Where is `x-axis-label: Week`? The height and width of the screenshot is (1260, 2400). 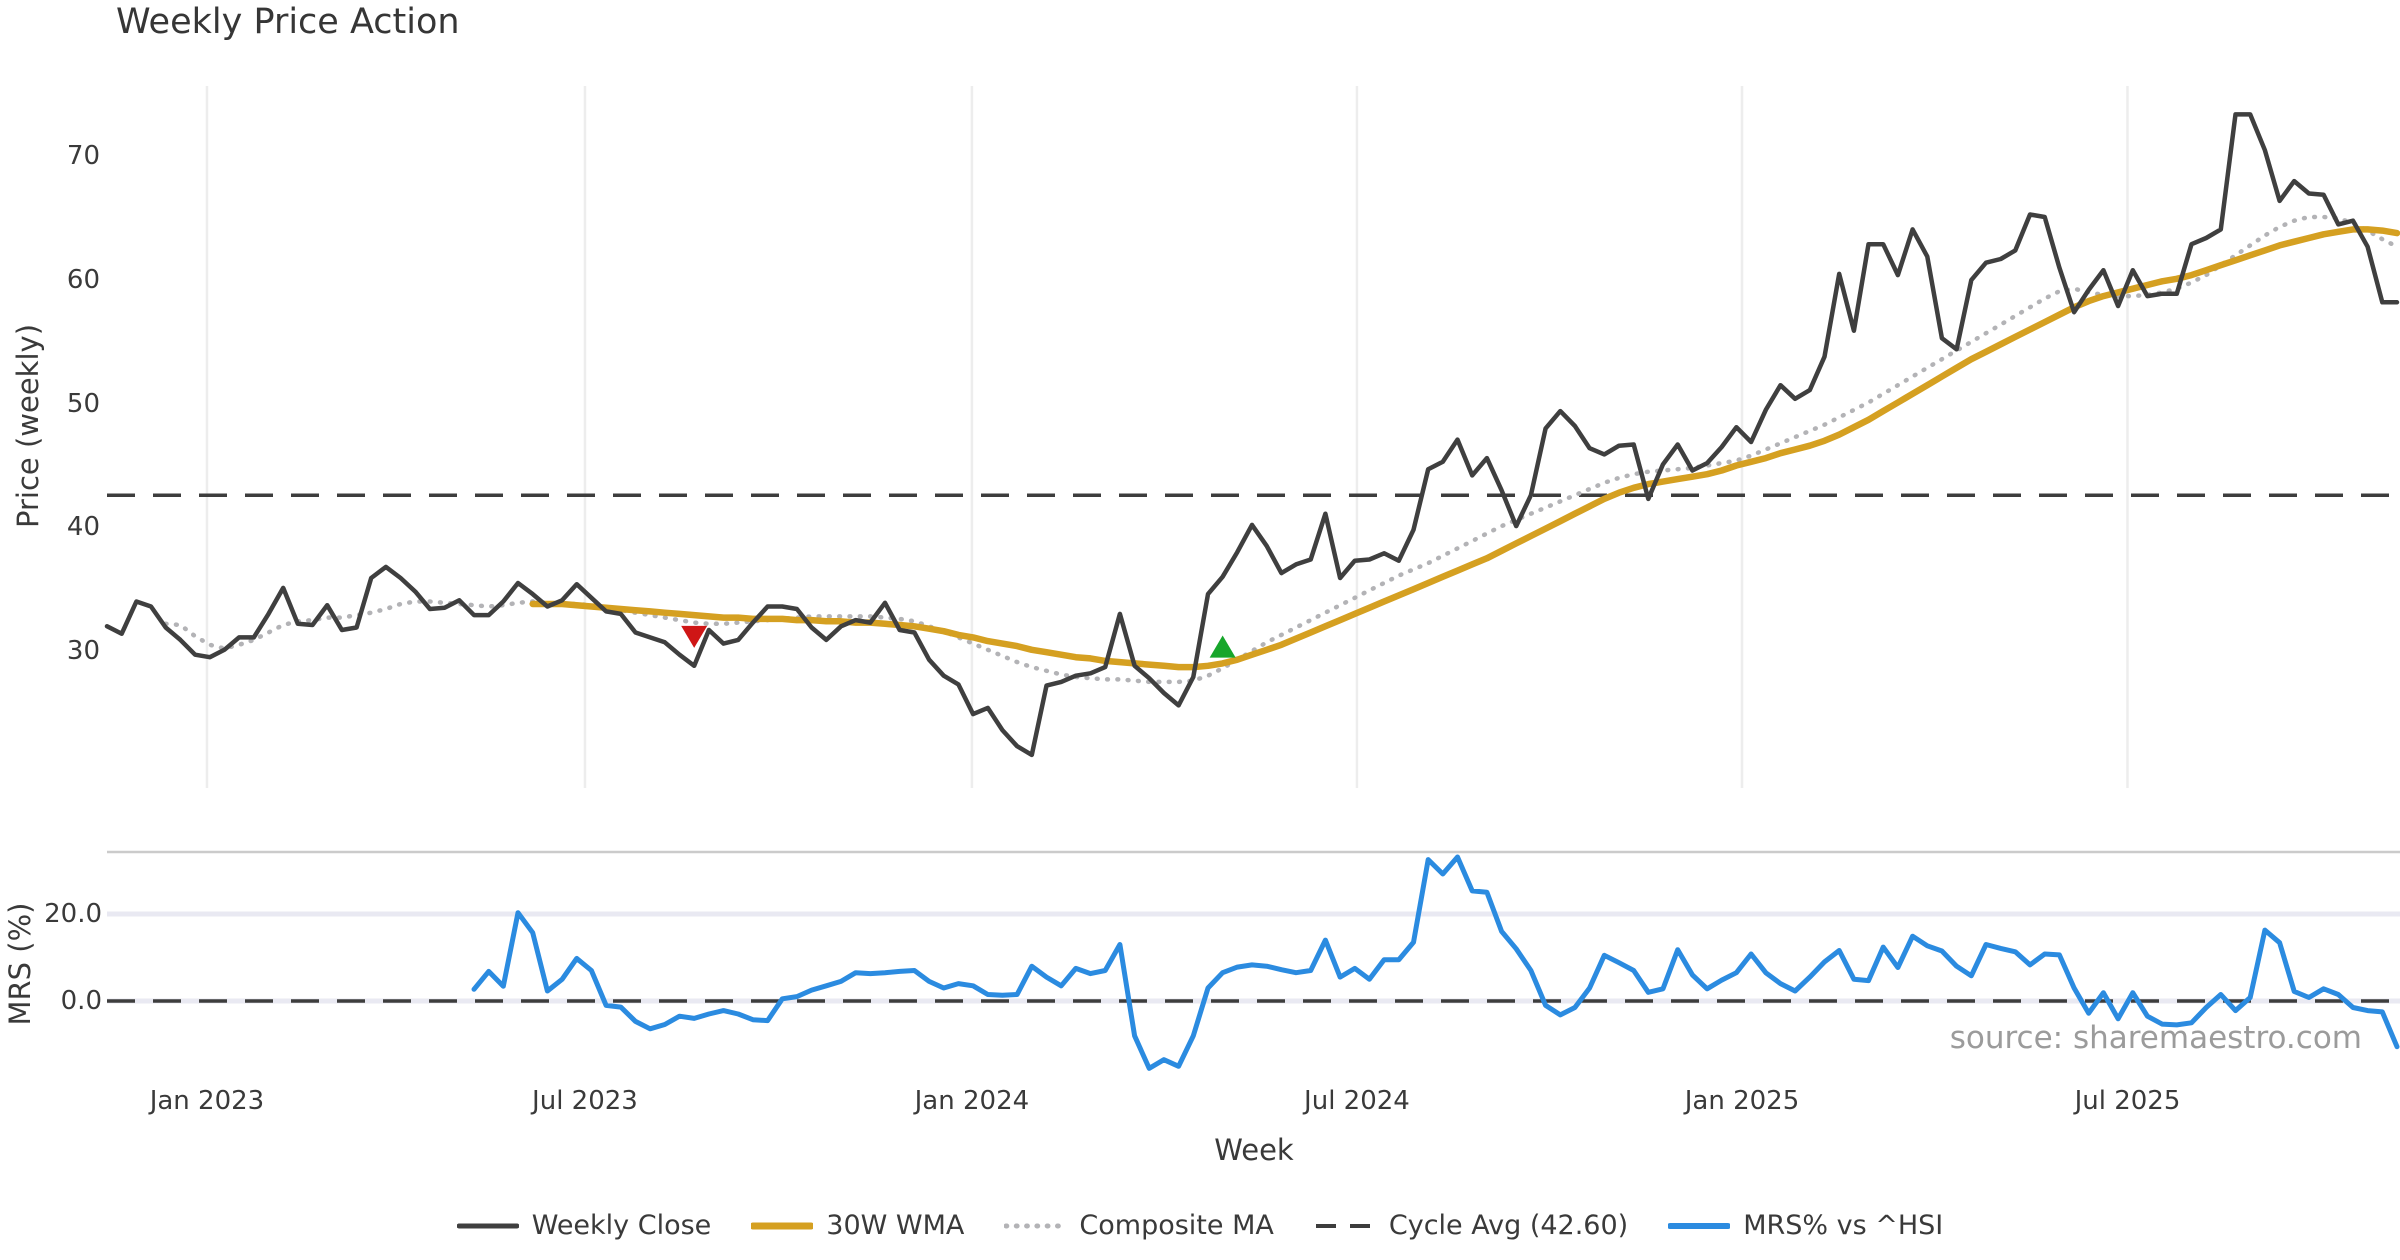
x-axis-label: Week is located at coordinates (1254, 1150).